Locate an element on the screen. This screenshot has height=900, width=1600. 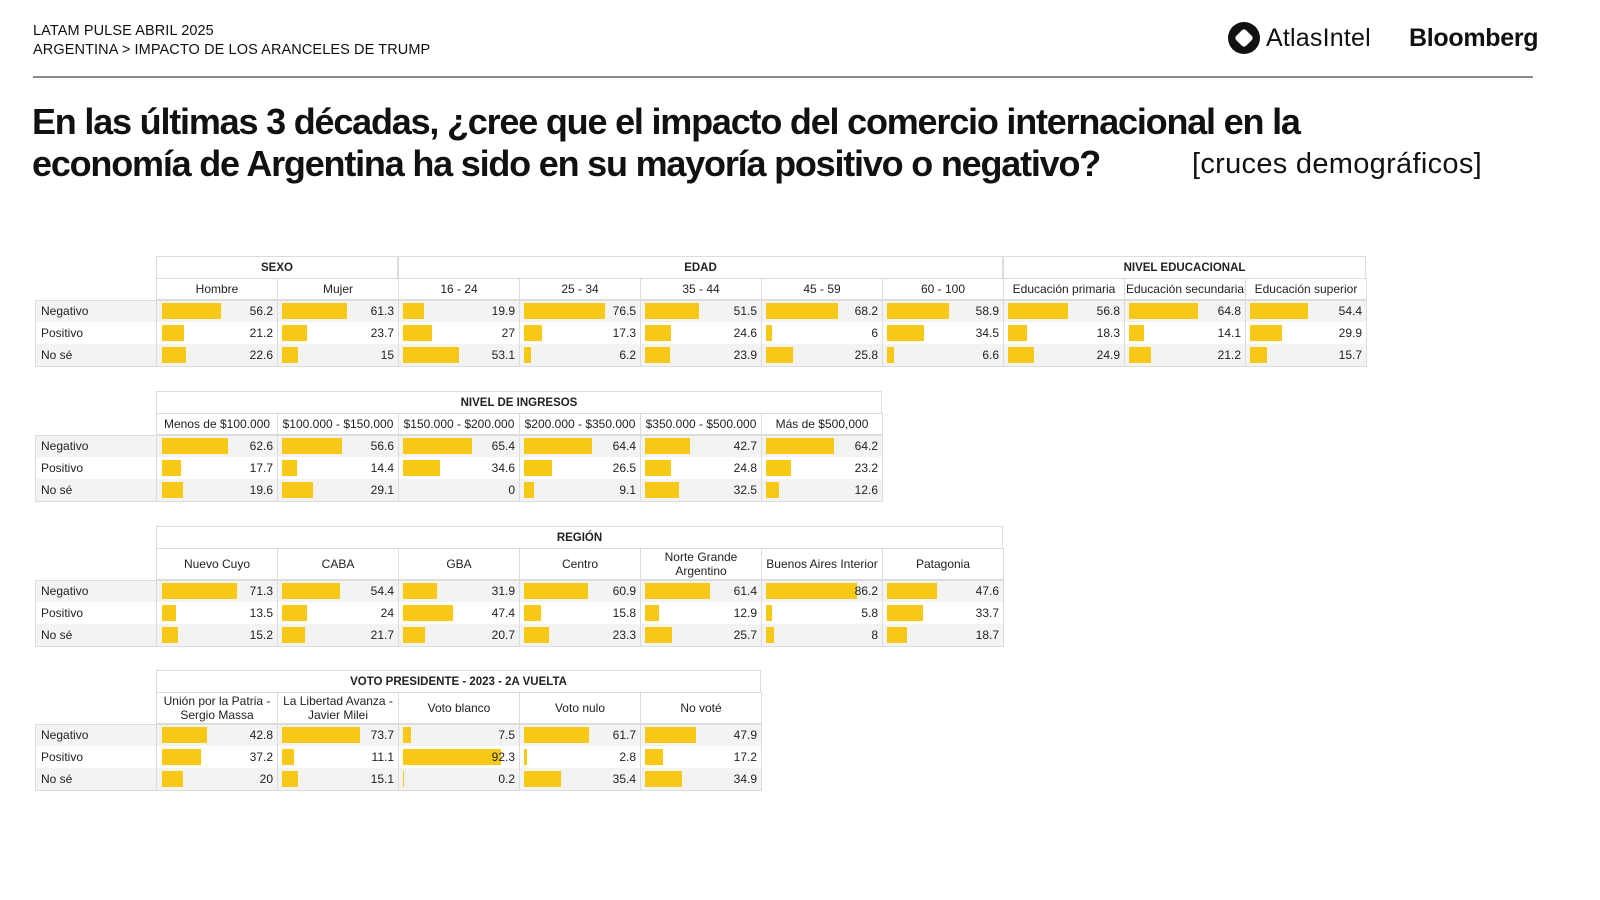
column-header: Buenos Aires Interior is located at coordinates (822, 564).